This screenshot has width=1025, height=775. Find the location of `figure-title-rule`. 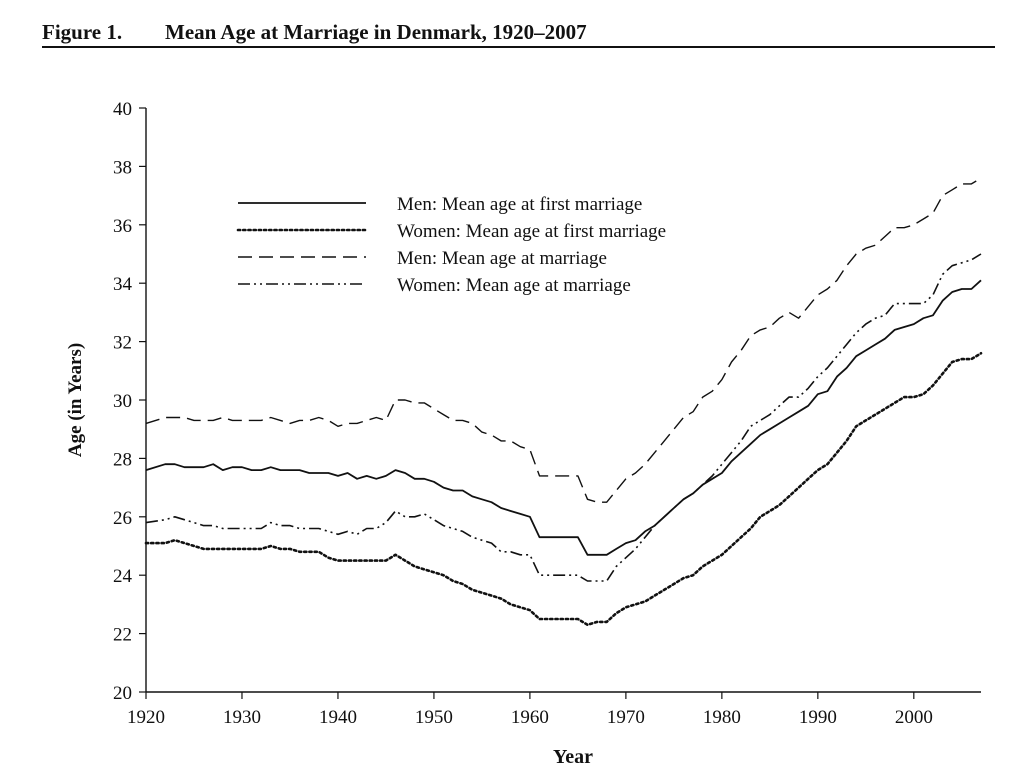

figure-title-rule is located at coordinates (518, 47).